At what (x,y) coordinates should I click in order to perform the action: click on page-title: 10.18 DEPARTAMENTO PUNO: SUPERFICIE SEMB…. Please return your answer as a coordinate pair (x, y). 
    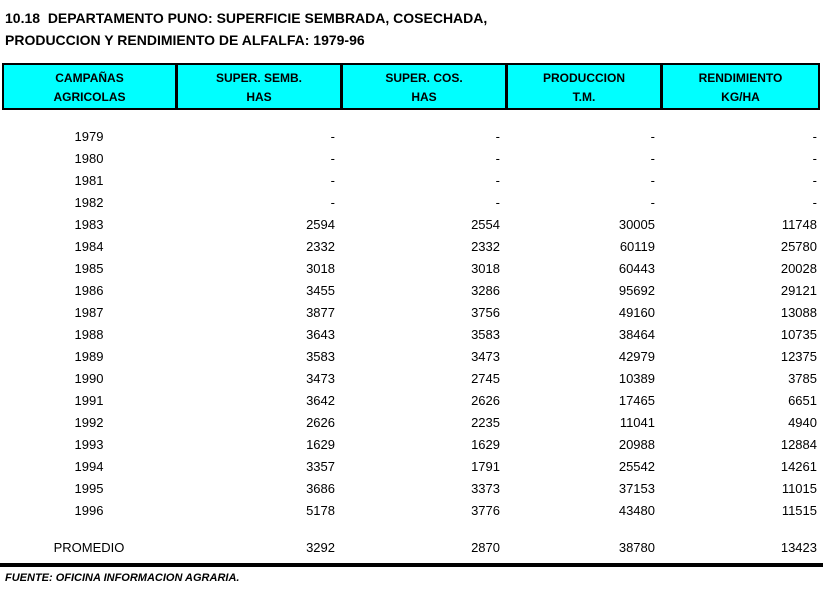
    Looking at the image, I should click on (414, 29).